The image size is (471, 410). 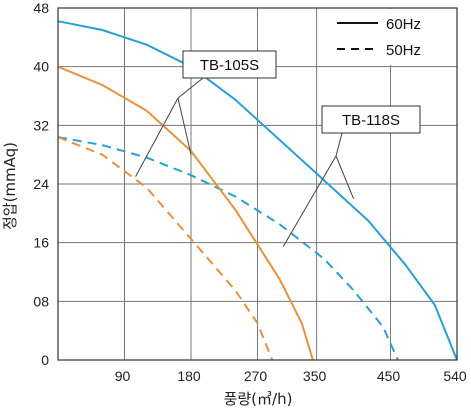 I want to click on x-tick-label: 270, so click(x=256, y=376).